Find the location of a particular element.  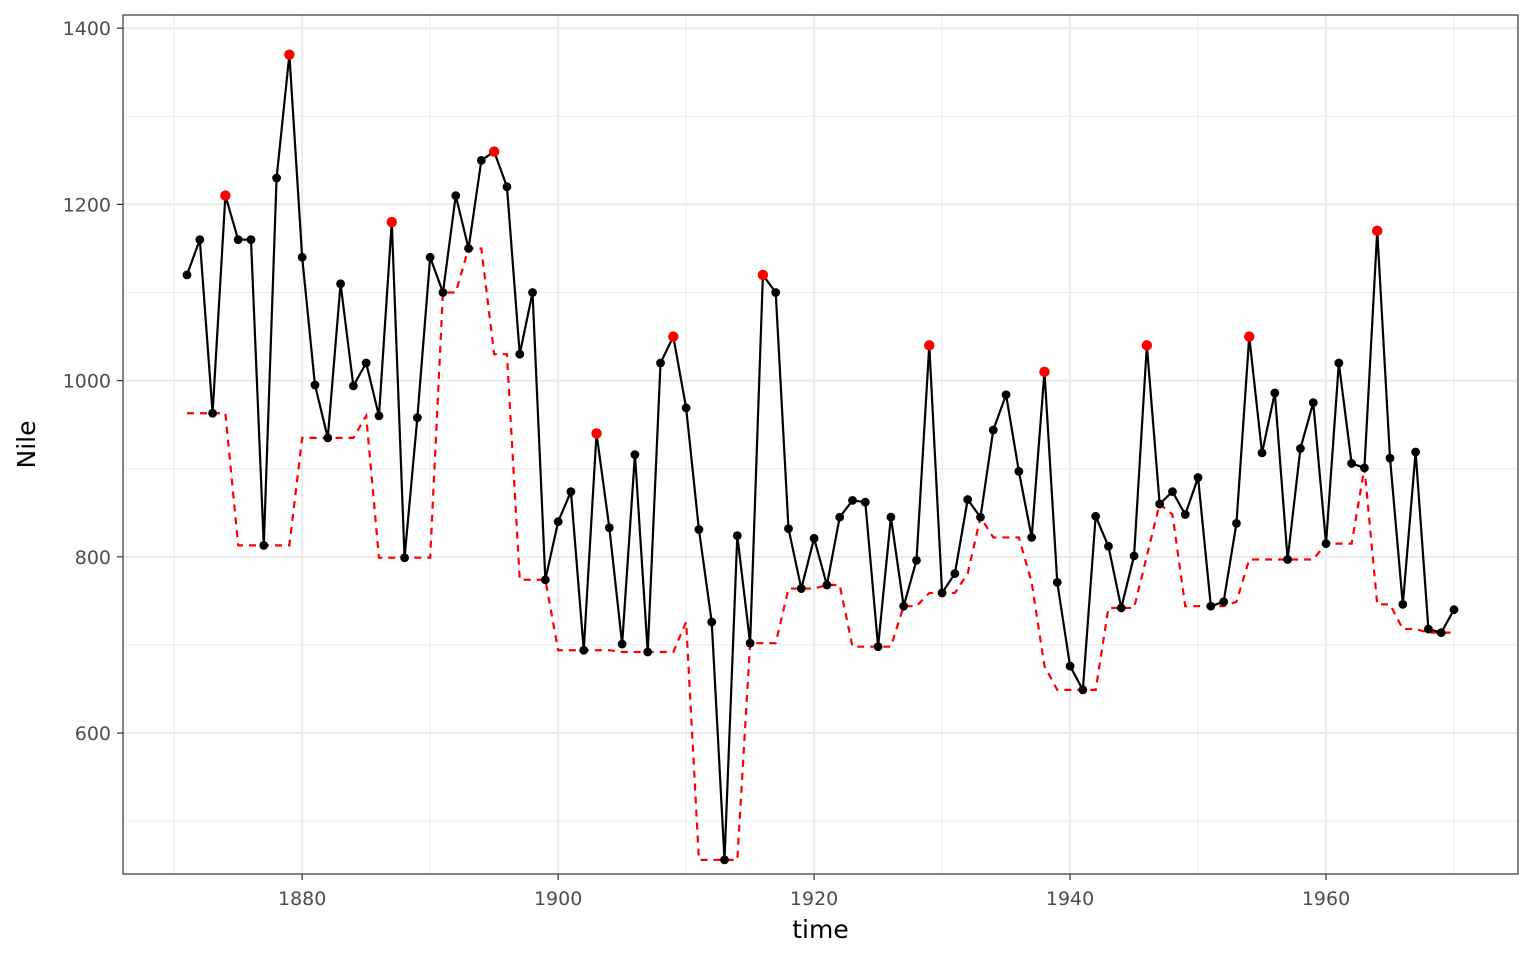

y-tick-label: 1200 is located at coordinates (87, 205).